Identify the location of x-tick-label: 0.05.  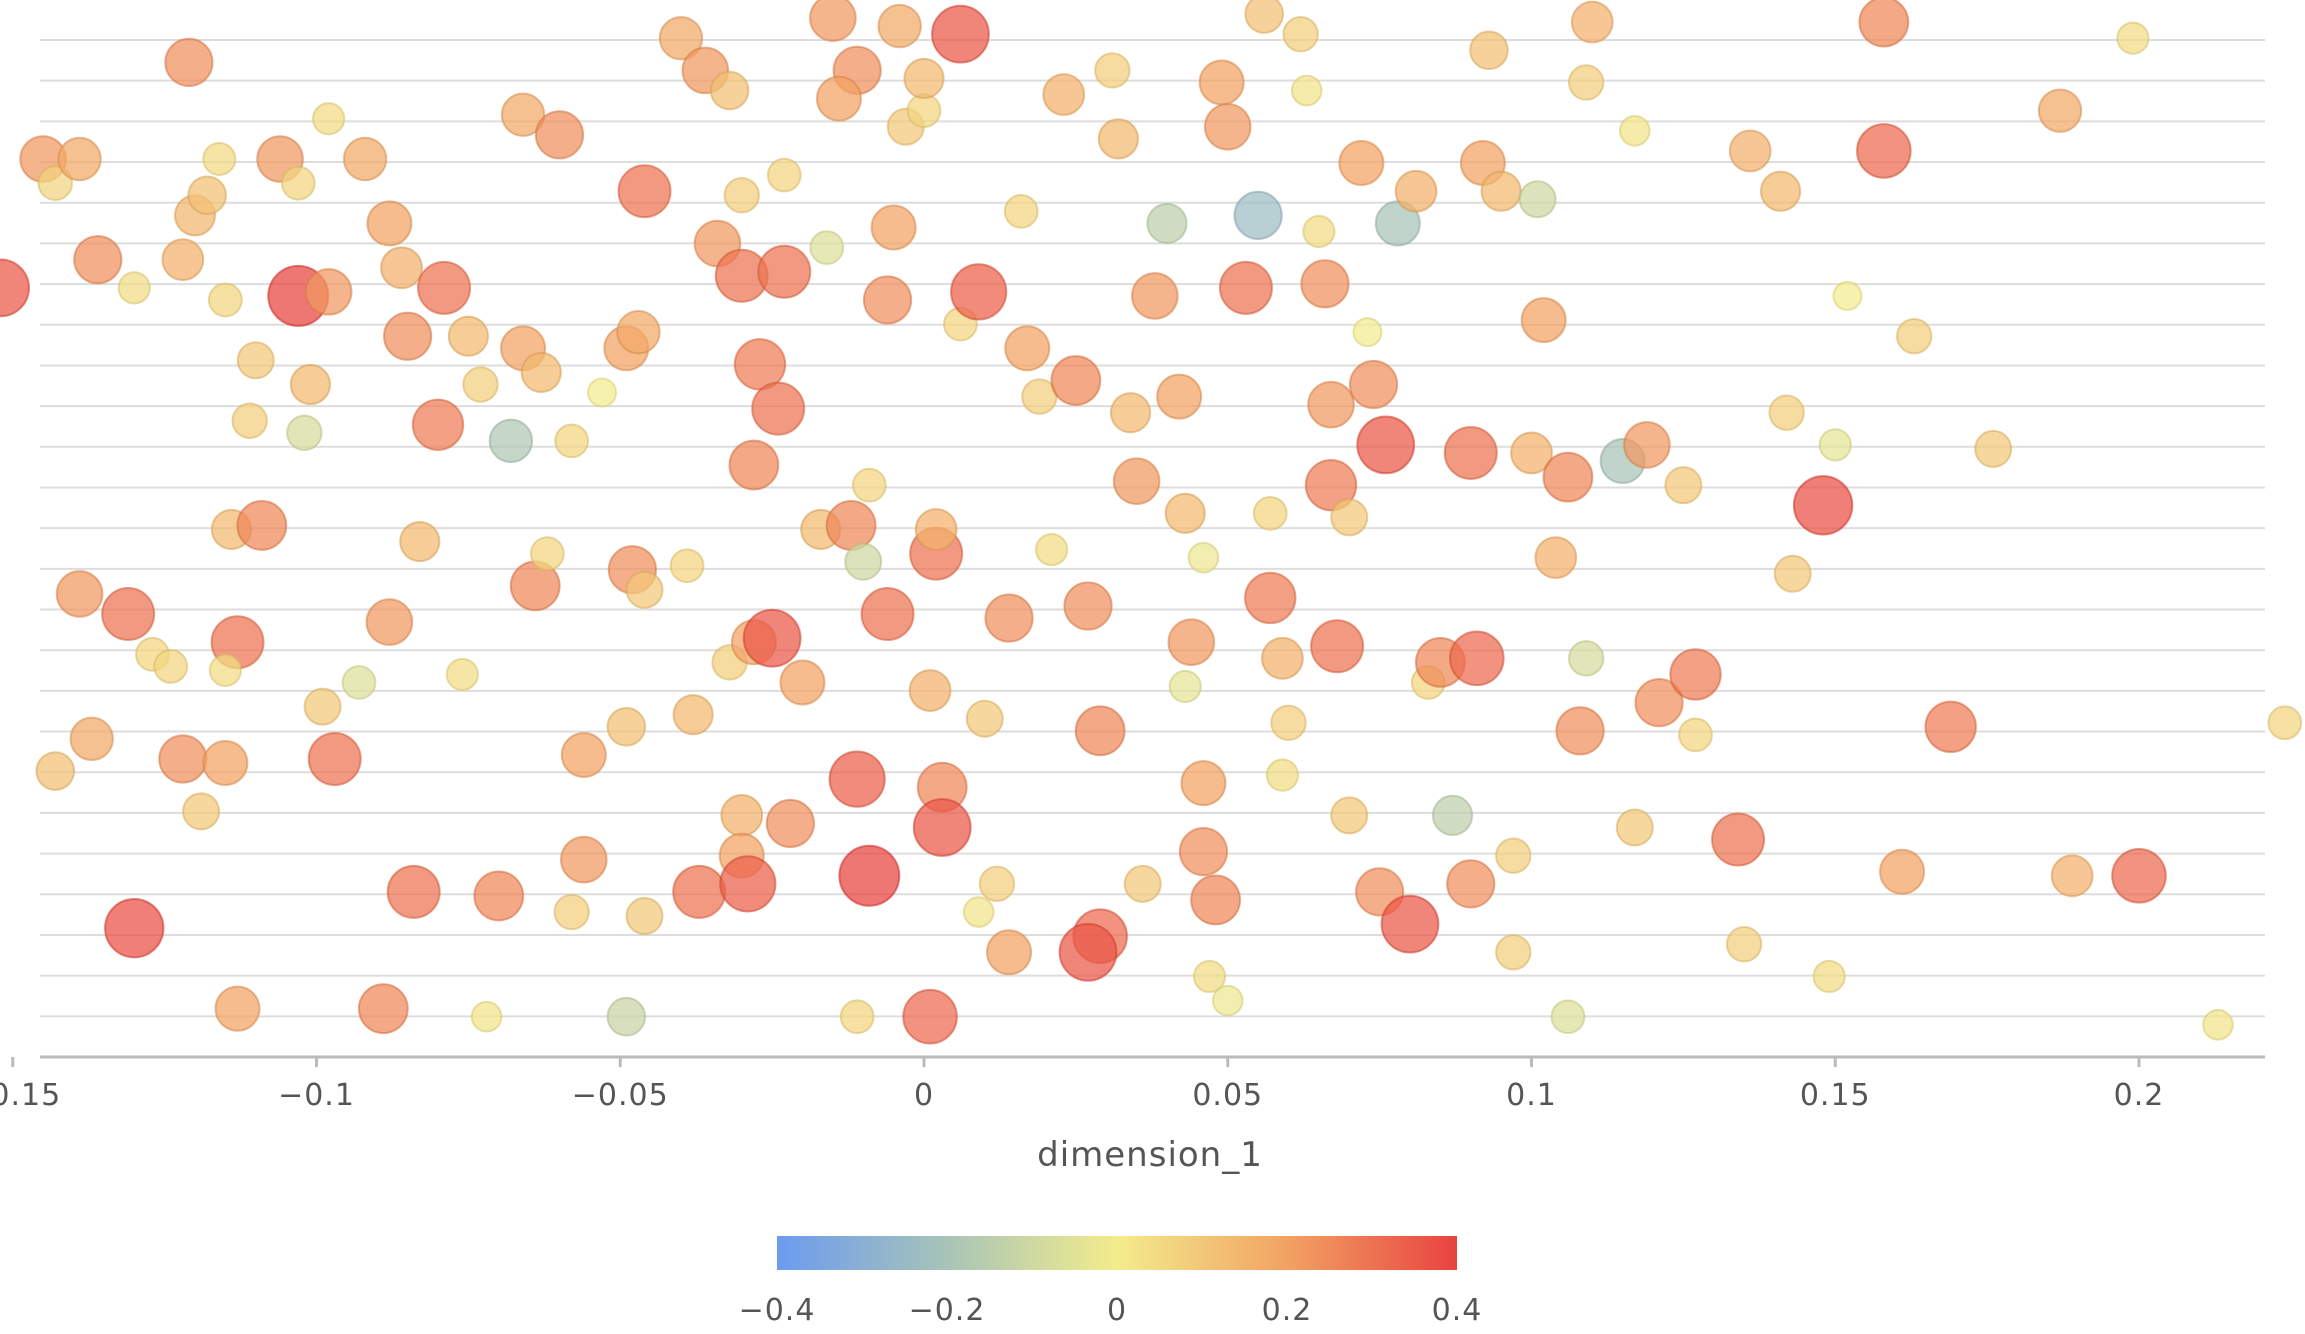
(1227, 1095).